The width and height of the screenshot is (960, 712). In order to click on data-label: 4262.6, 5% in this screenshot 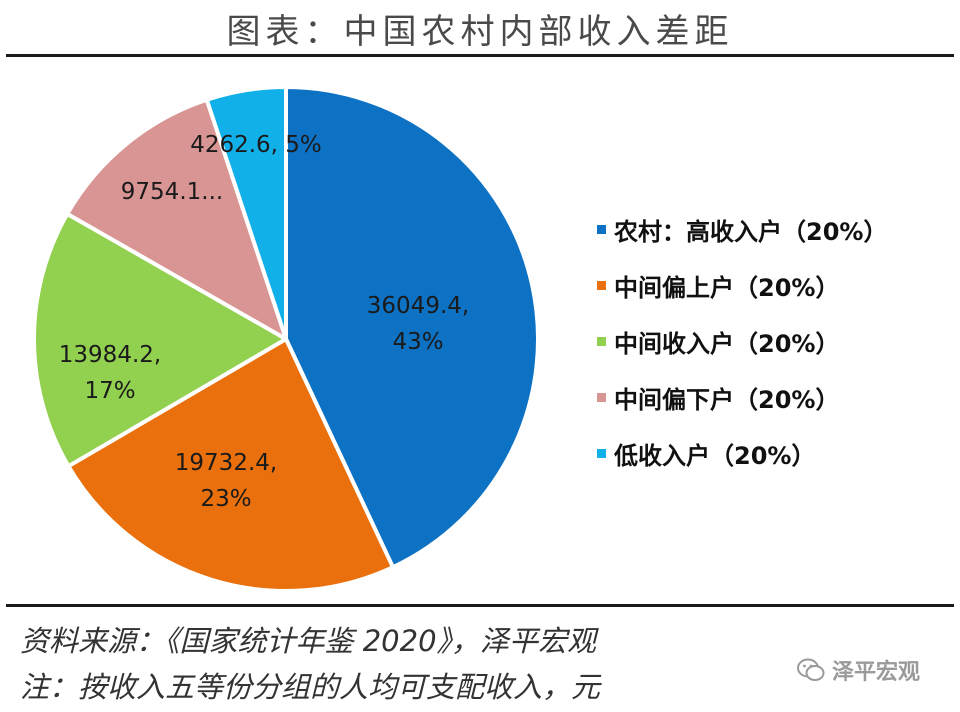, I will do `click(256, 145)`.